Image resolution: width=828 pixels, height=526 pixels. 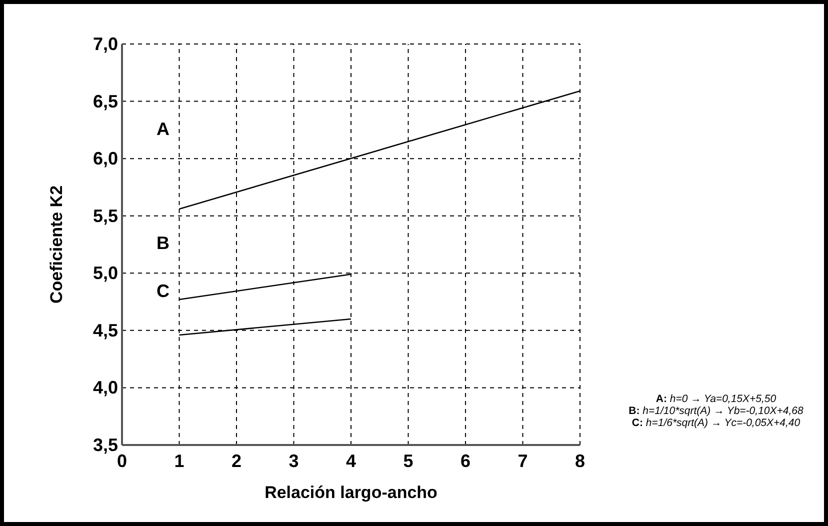 What do you see at coordinates (716, 423) in the screenshot?
I see `text: C: h=1/6*sqrt(A) → Yc=-0,05X+4,40` at bounding box center [716, 423].